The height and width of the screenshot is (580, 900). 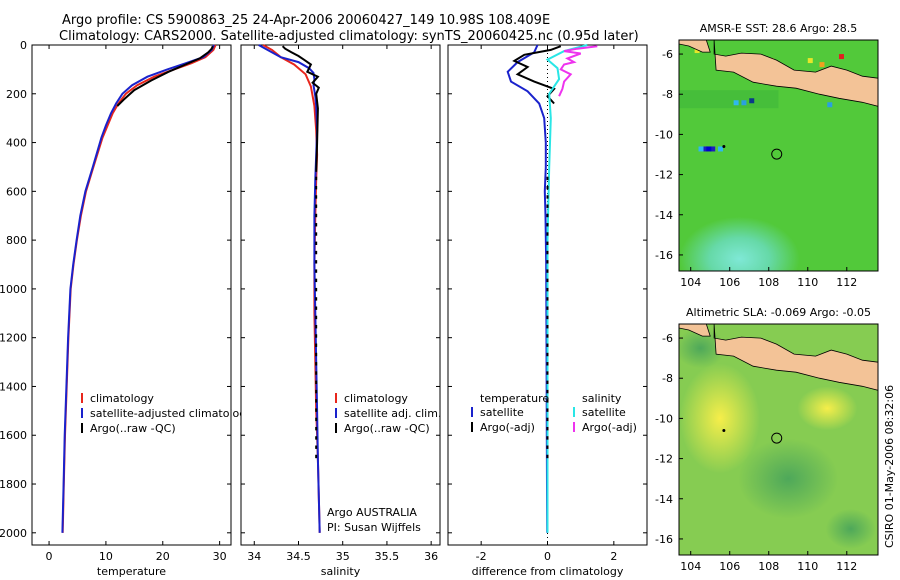 What do you see at coordinates (779, 28) in the screenshot?
I see `map-title: AMSR-E SST: 28.6 Argo: 28.5` at bounding box center [779, 28].